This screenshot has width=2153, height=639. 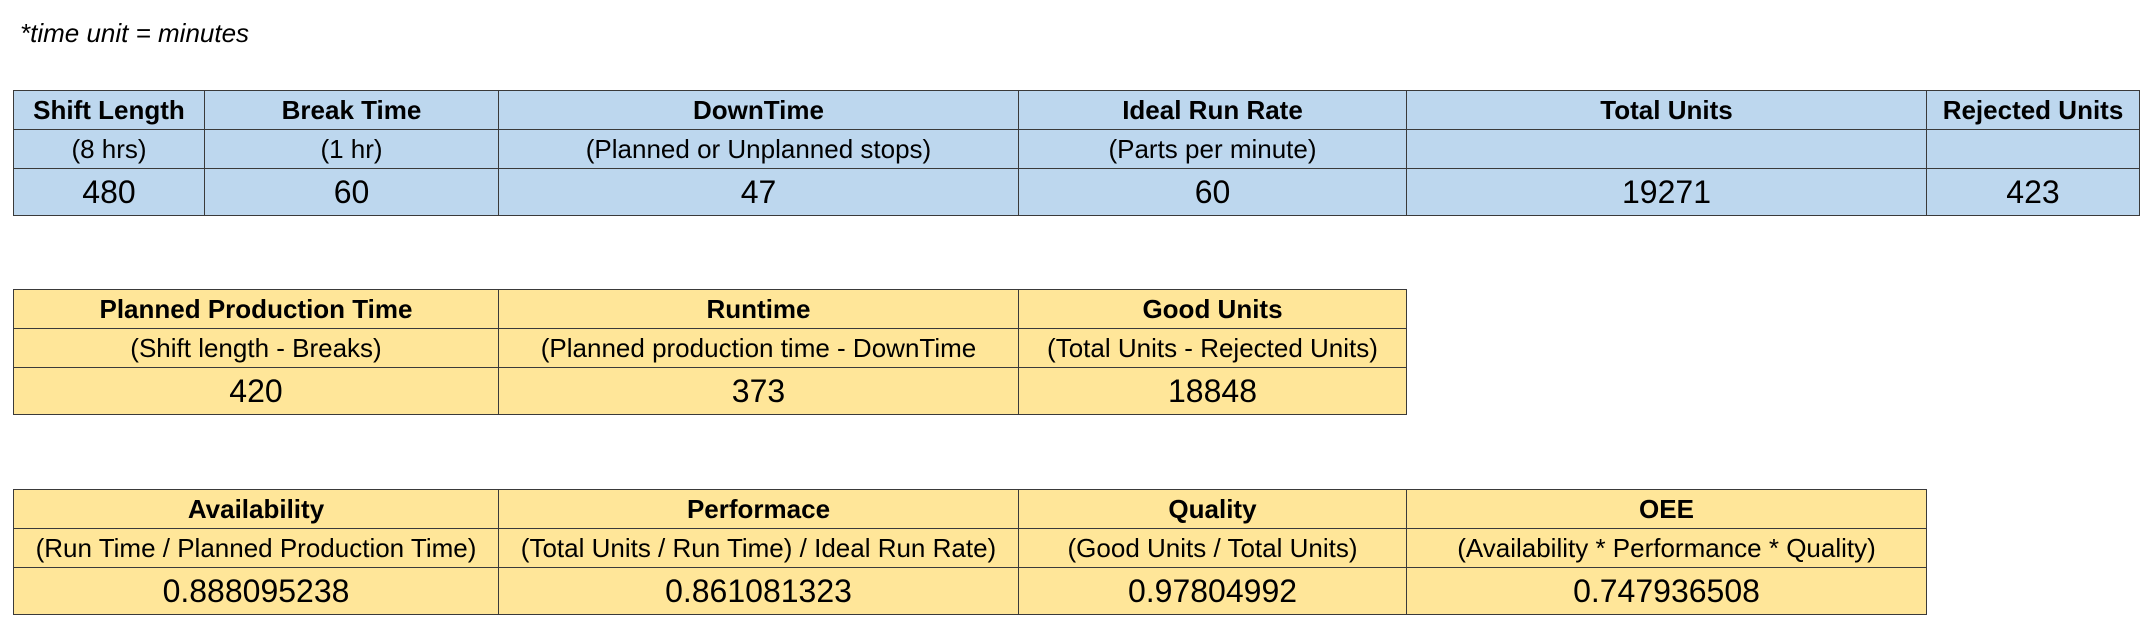 I want to click on break-time-sub: (1 hr), so click(x=351, y=149).